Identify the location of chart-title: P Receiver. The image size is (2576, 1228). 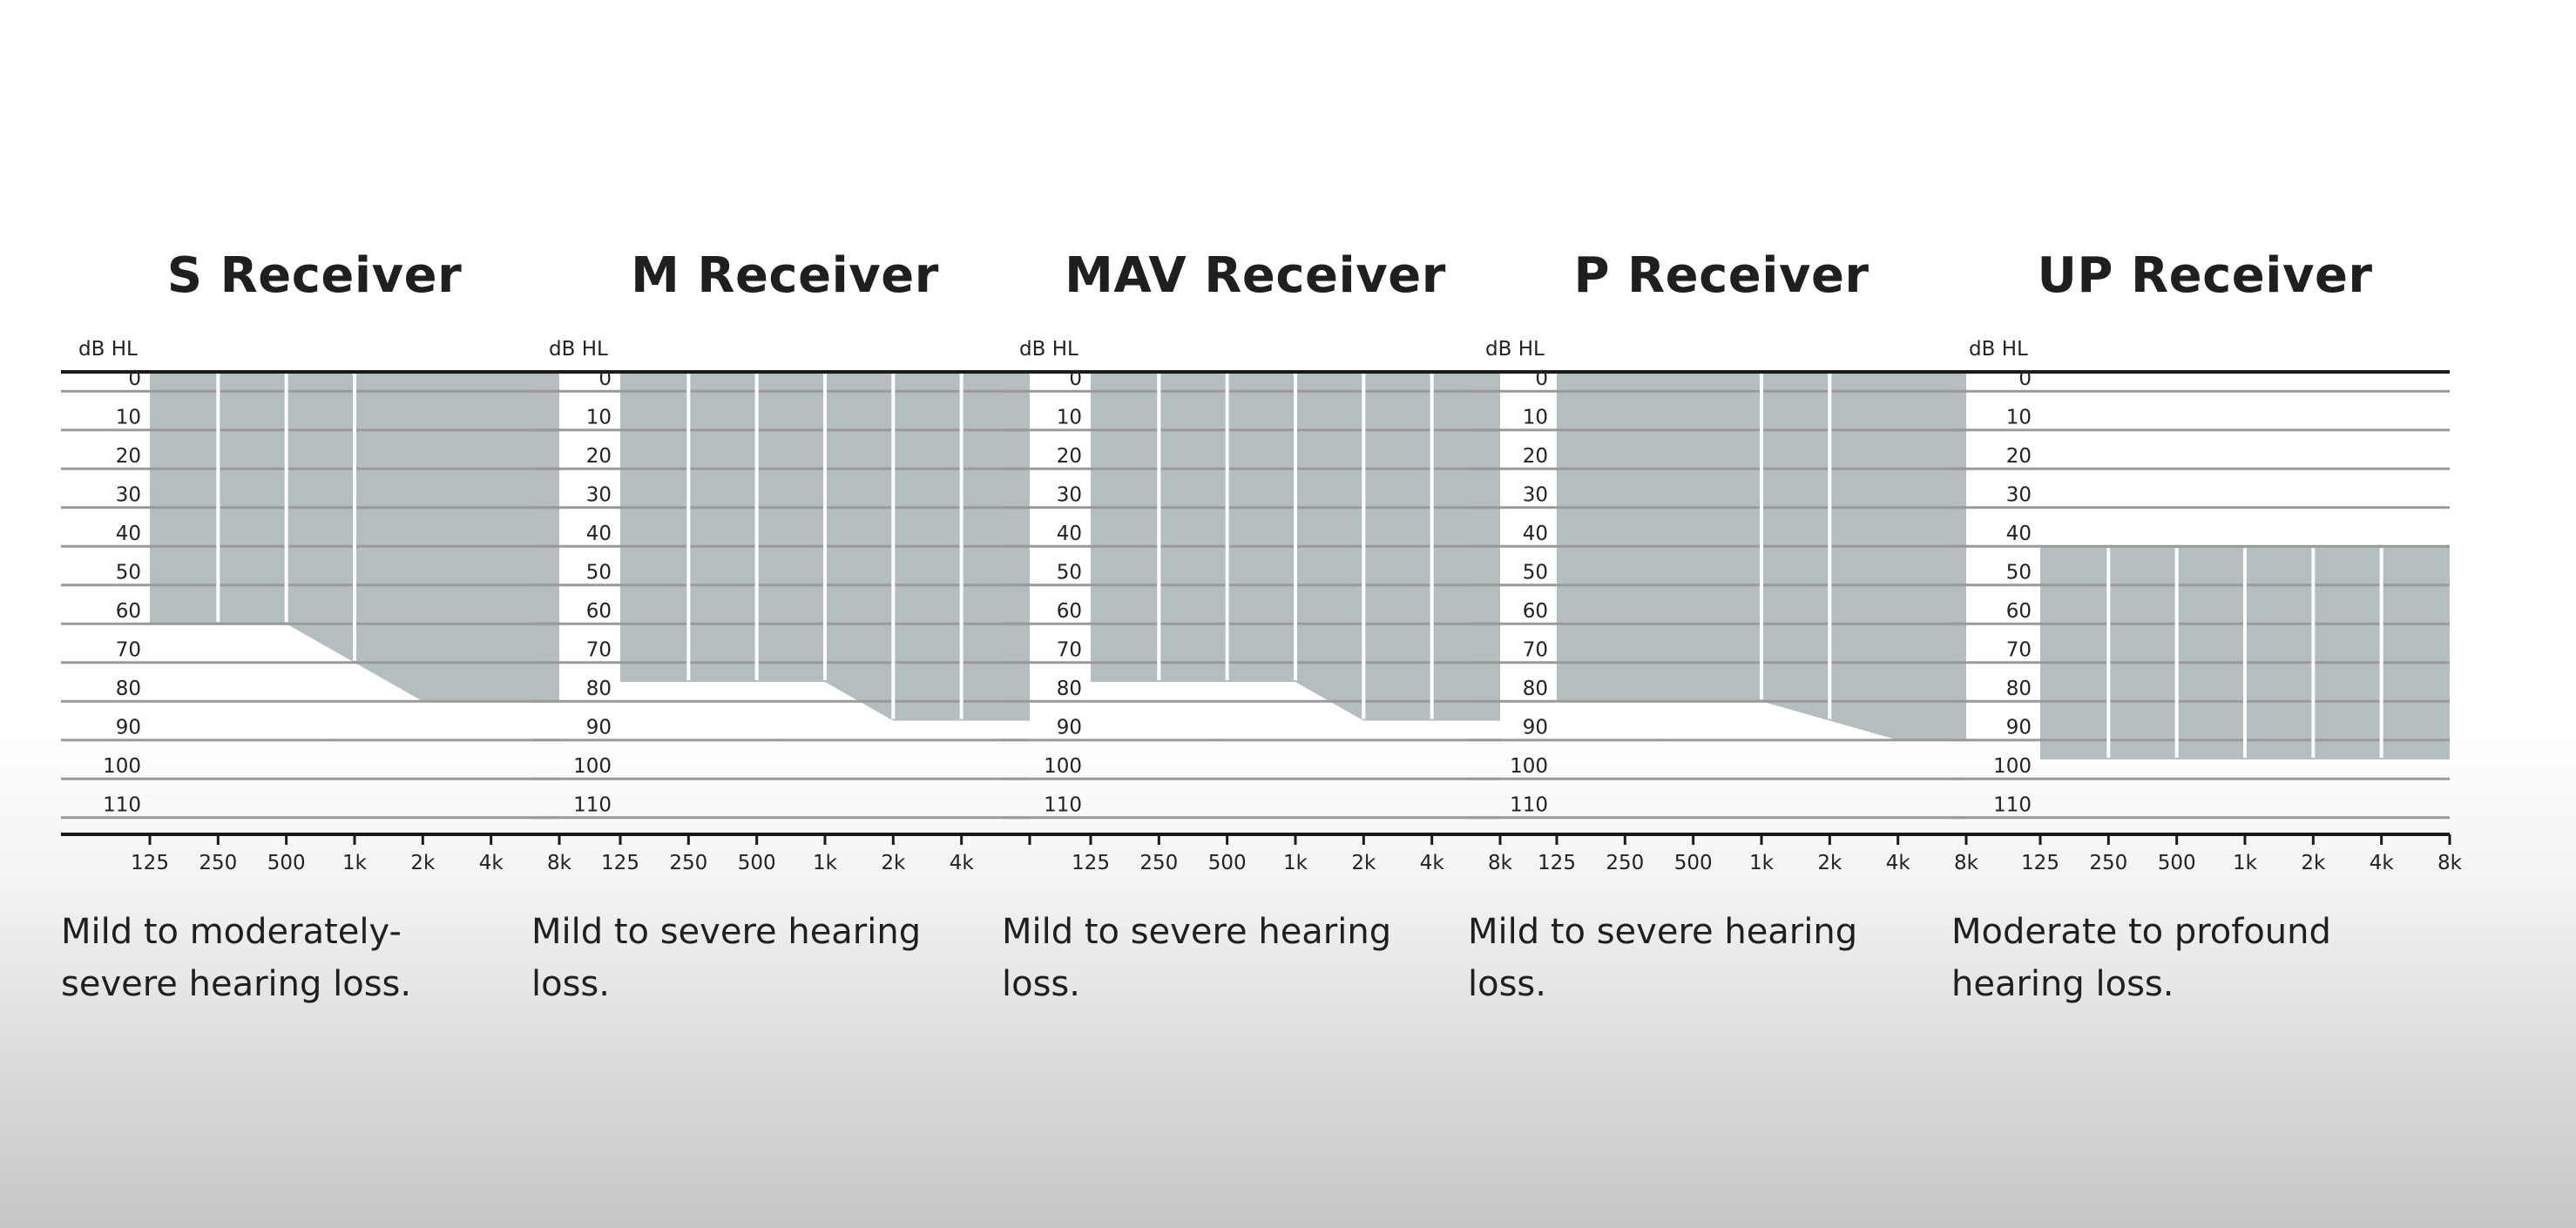
(1721, 275).